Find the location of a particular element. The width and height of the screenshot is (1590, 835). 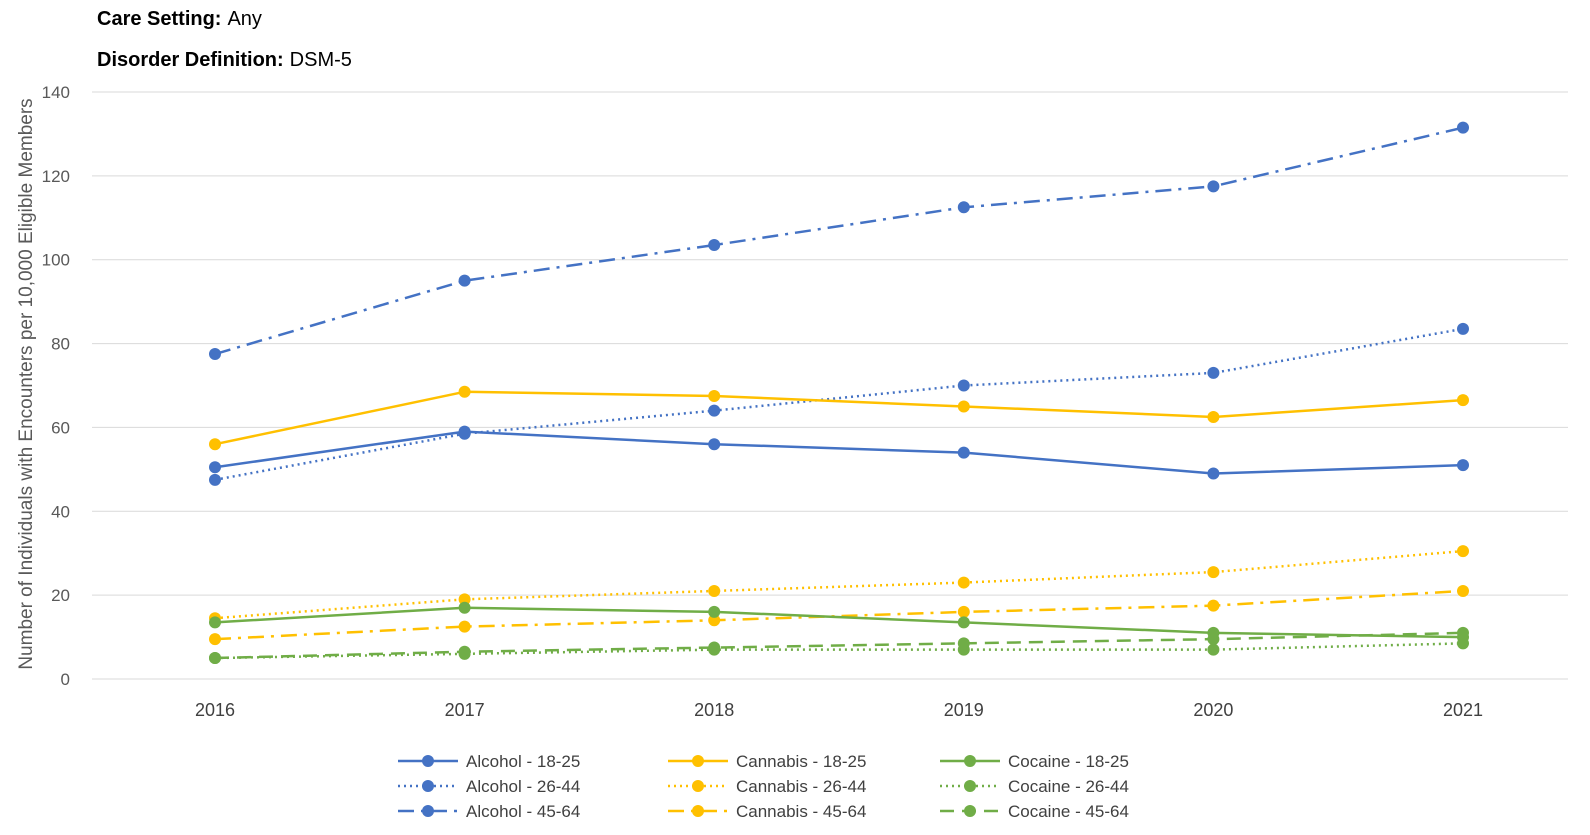

legend-label: Cocaine - 18-25 is located at coordinates (1068, 761).